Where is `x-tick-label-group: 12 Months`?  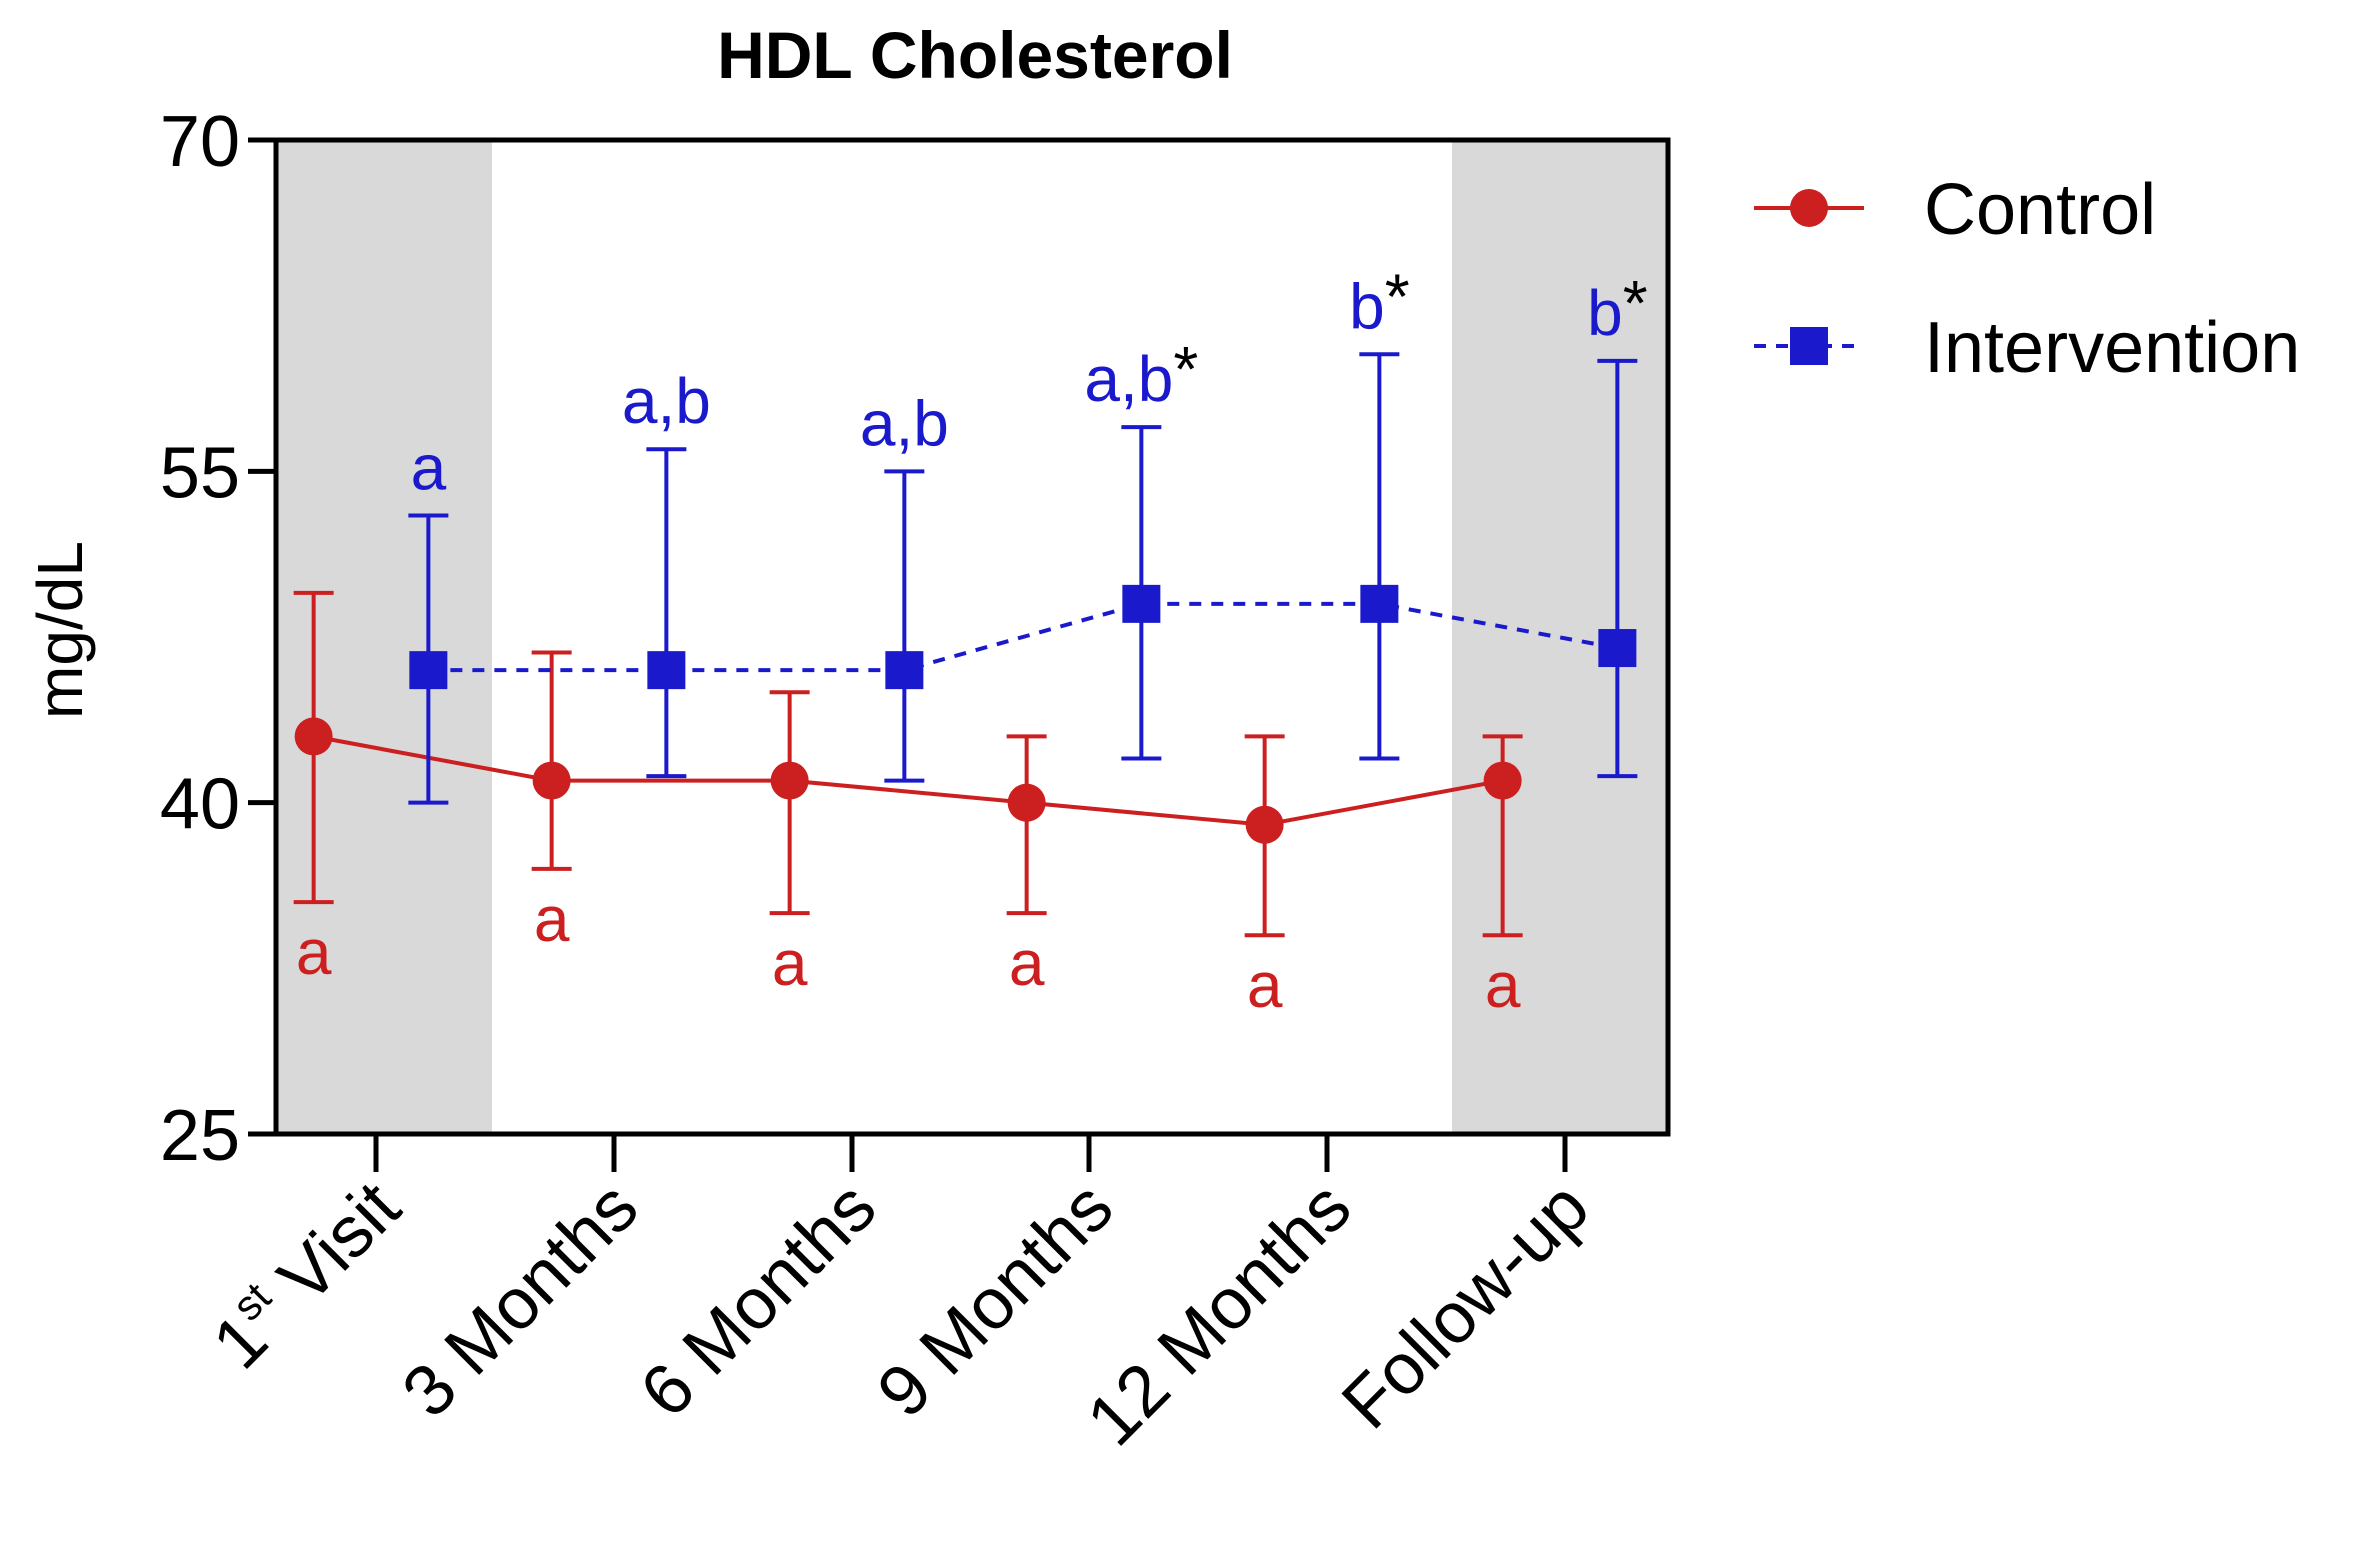
x-tick-label-group: 12 Months is located at coordinates (1219, 1314).